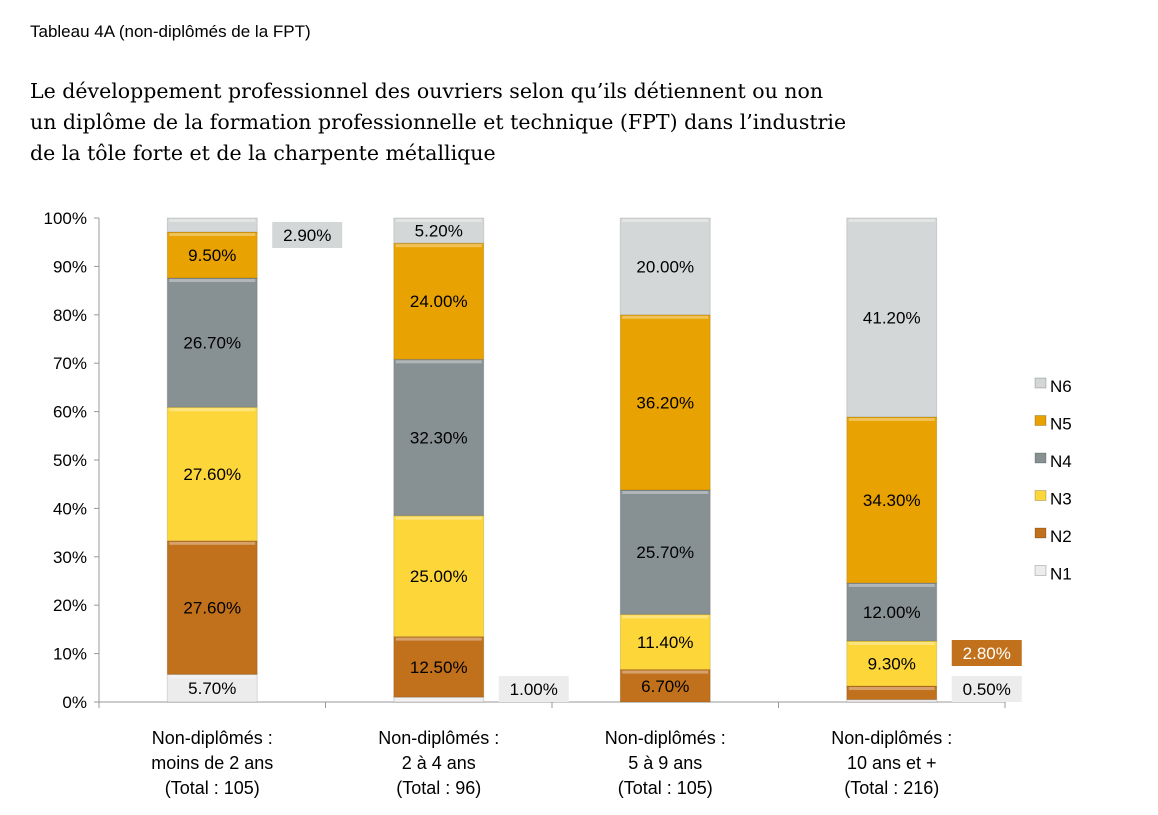 This screenshot has width=1158, height=815. I want to click on legend-swatch-n2, so click(1040, 533).